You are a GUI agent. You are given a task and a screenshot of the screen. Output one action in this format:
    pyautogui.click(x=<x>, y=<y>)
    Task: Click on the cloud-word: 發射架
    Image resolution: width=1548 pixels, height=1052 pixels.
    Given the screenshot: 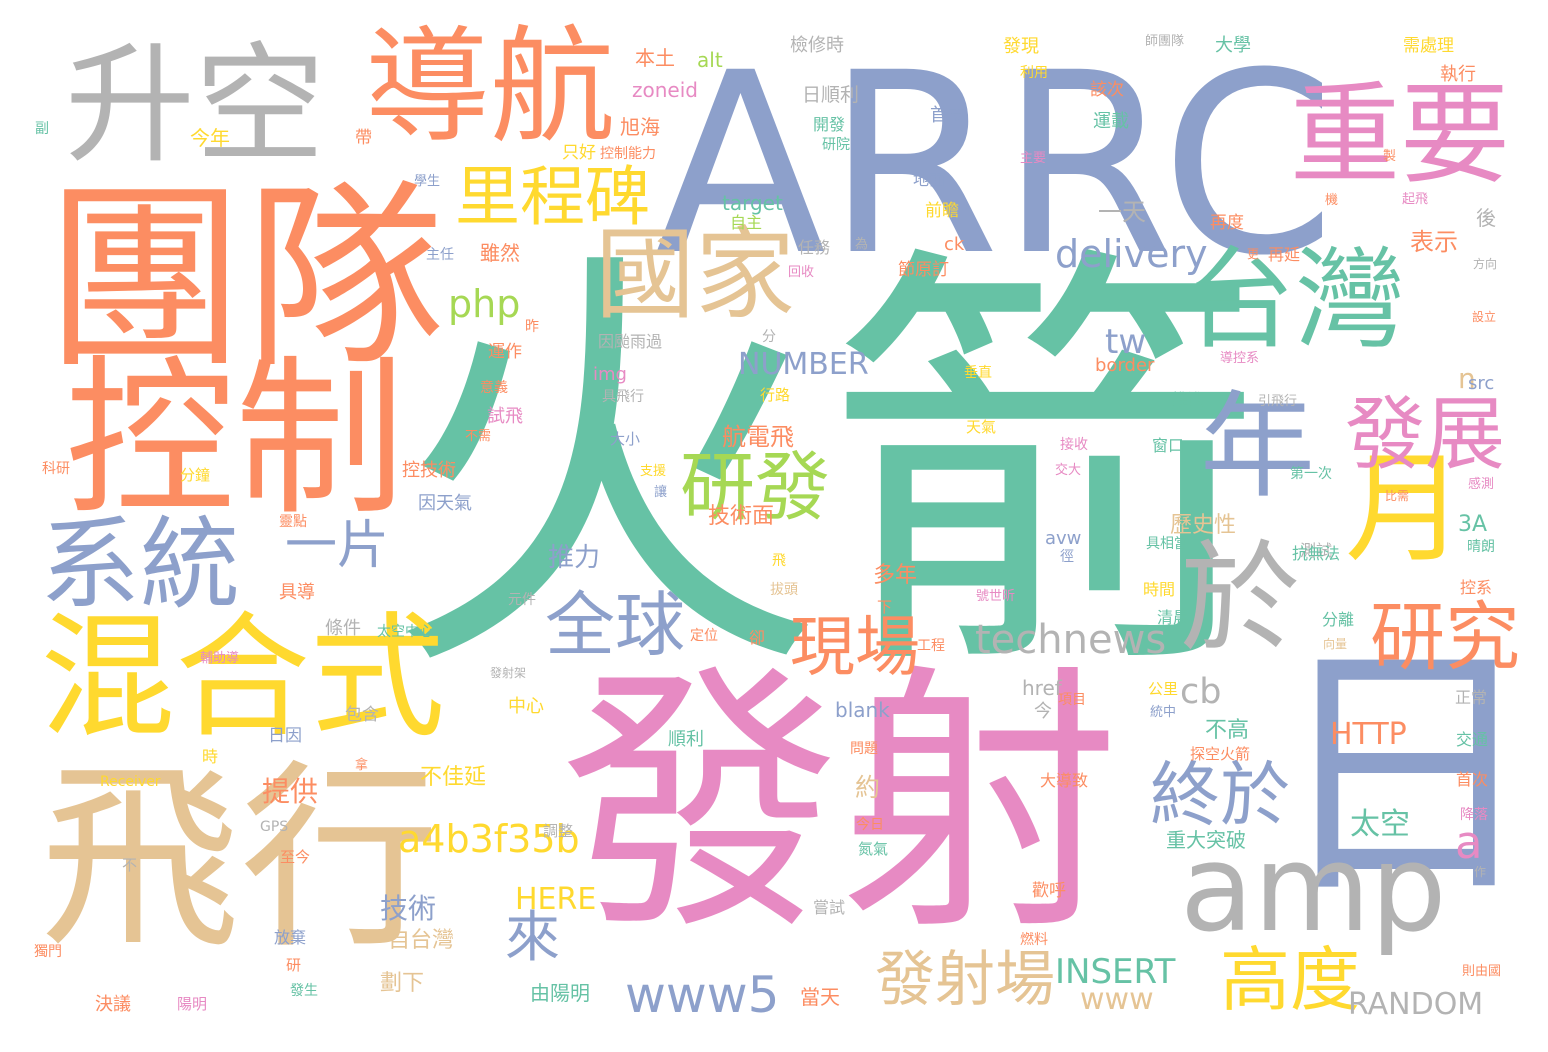 What is the action you would take?
    pyautogui.click(x=508, y=673)
    